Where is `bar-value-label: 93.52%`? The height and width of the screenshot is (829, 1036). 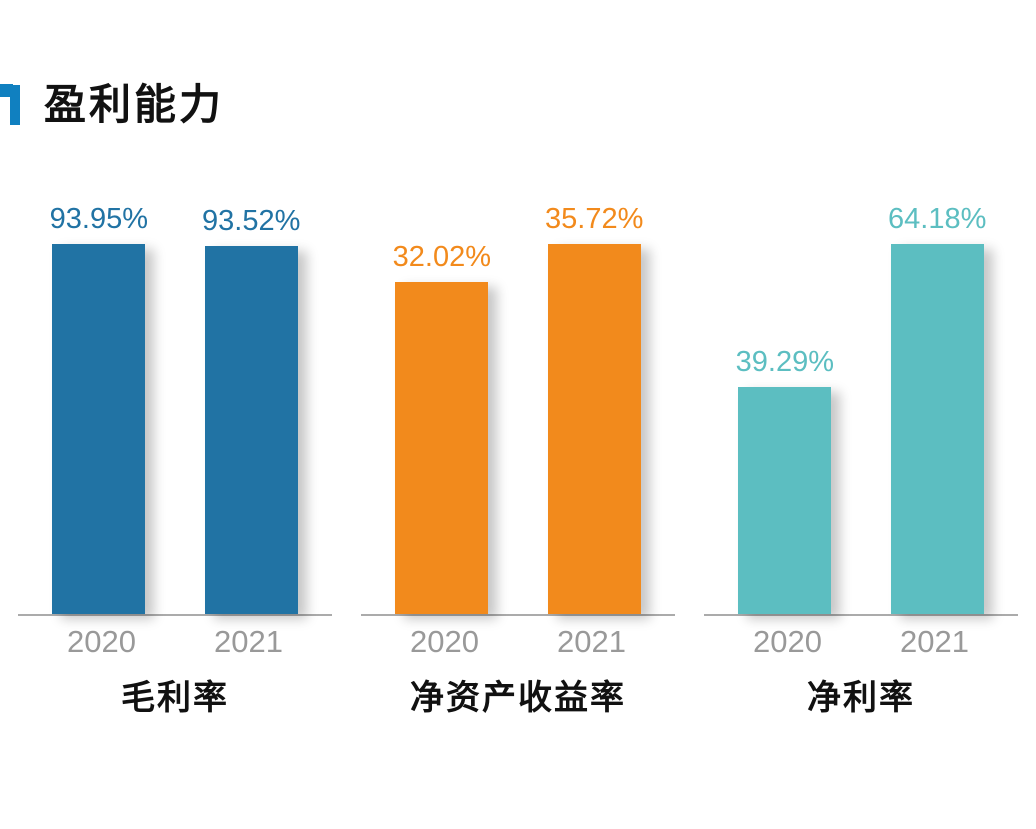
bar-value-label: 93.52% is located at coordinates (251, 221).